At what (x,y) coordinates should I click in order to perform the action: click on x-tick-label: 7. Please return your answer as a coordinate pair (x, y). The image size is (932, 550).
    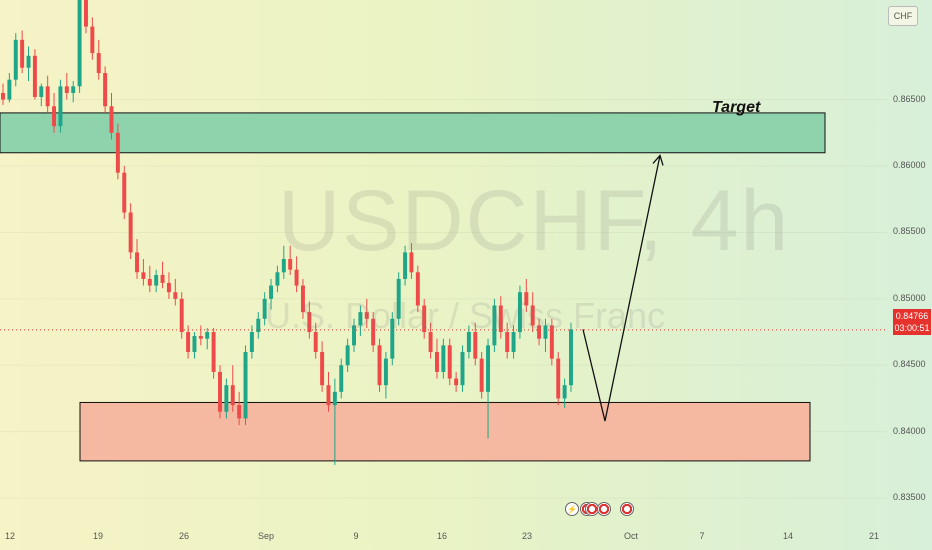
    Looking at the image, I should click on (702, 536).